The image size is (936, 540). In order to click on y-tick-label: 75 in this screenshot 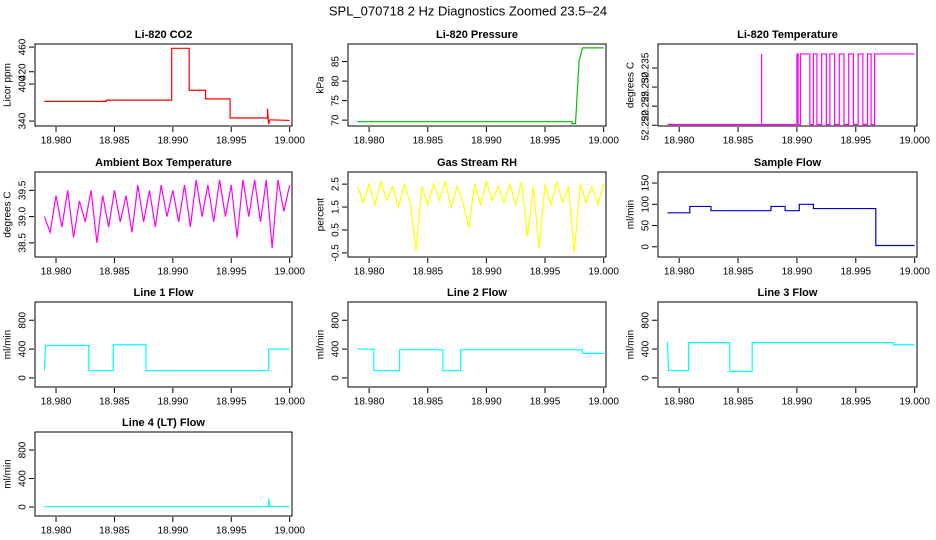, I will do `click(336, 101)`.